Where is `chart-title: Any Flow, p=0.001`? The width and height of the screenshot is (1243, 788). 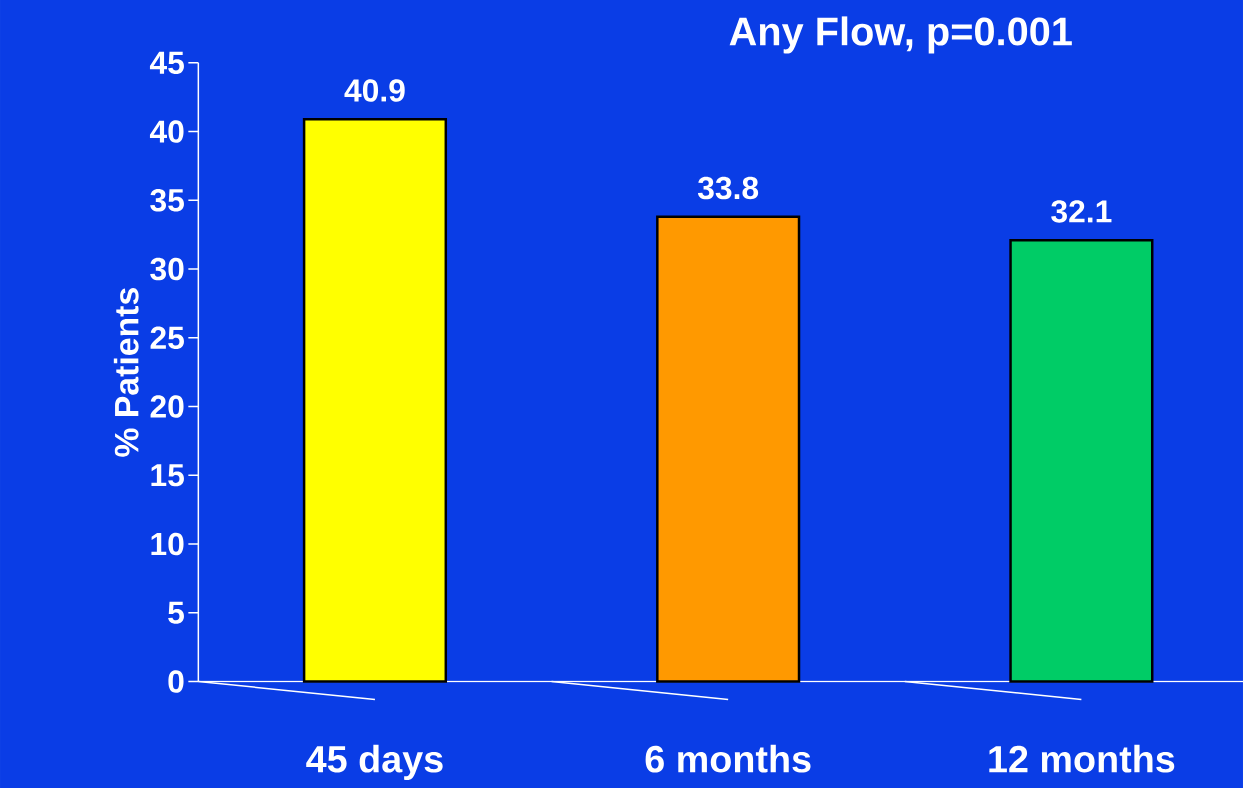
chart-title: Any Flow, p=0.001 is located at coordinates (900, 35).